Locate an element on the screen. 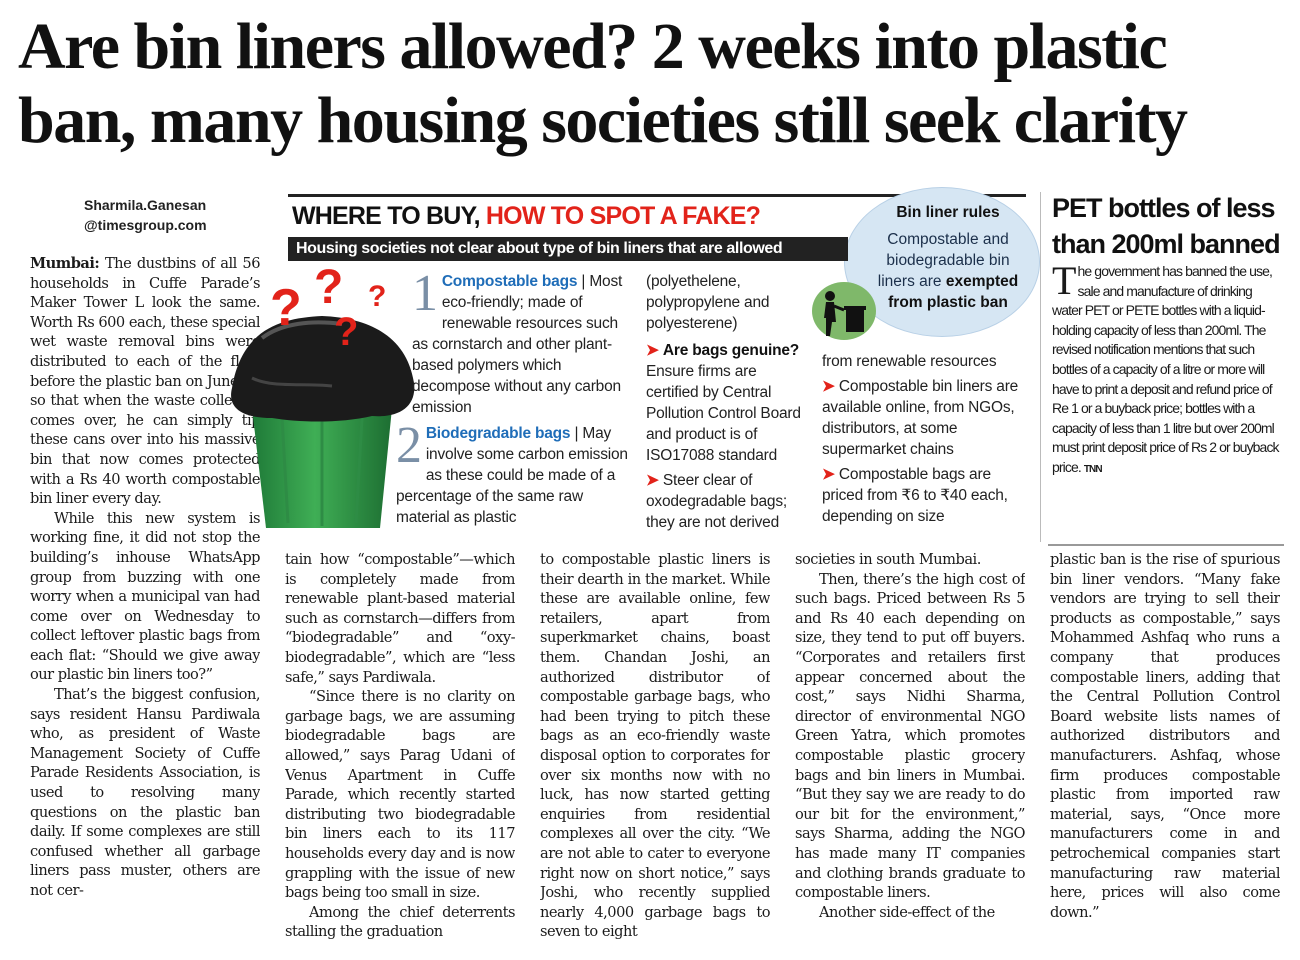  dateline: Mumbai: is located at coordinates (65, 263).